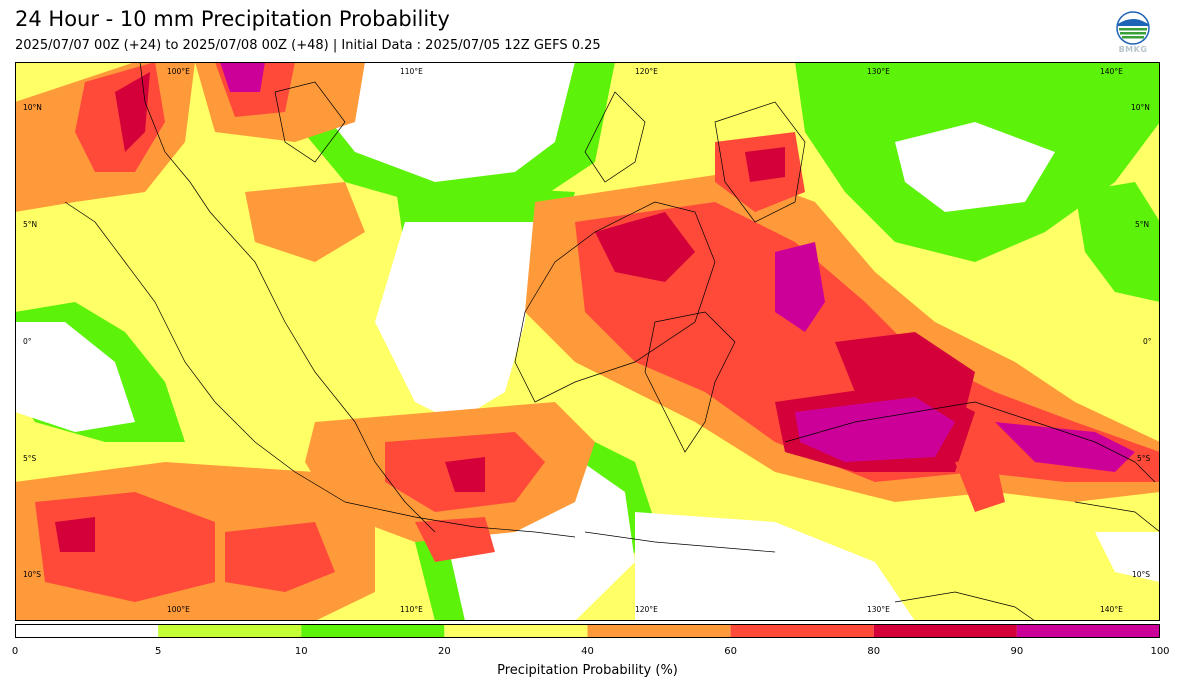 The height and width of the screenshot is (690, 1180). Describe the element at coordinates (178, 71) in the screenshot. I see `lon-label-top: 100°E` at that location.